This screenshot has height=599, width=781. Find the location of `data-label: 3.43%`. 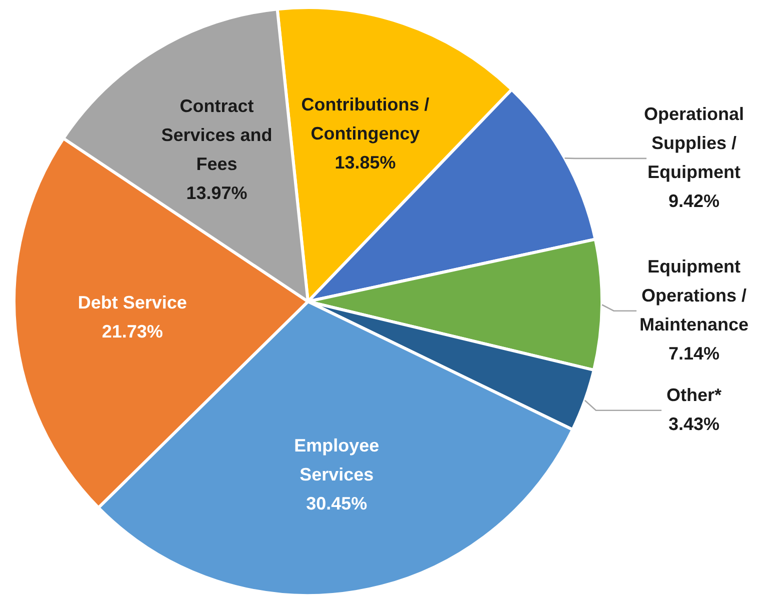

data-label: 3.43% is located at coordinates (694, 424).